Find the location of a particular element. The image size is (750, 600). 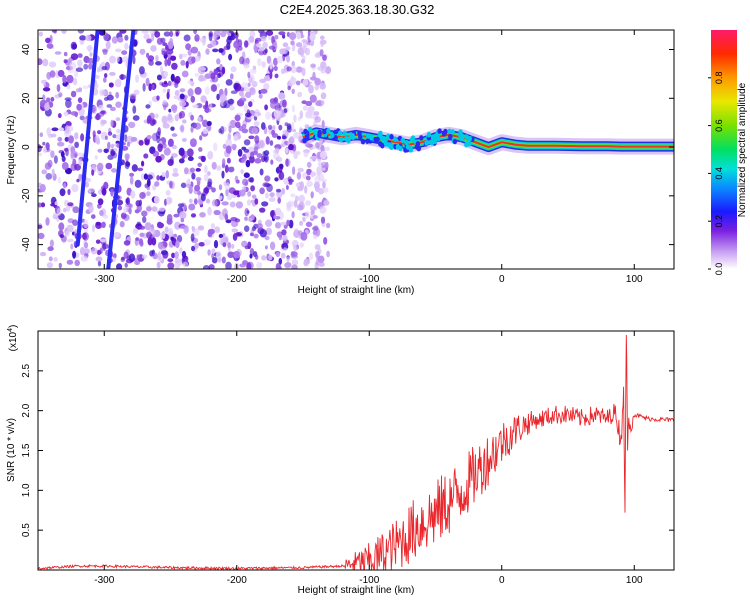

spectrogram-y-tick-label: 0 is located at coordinates (26, 147).